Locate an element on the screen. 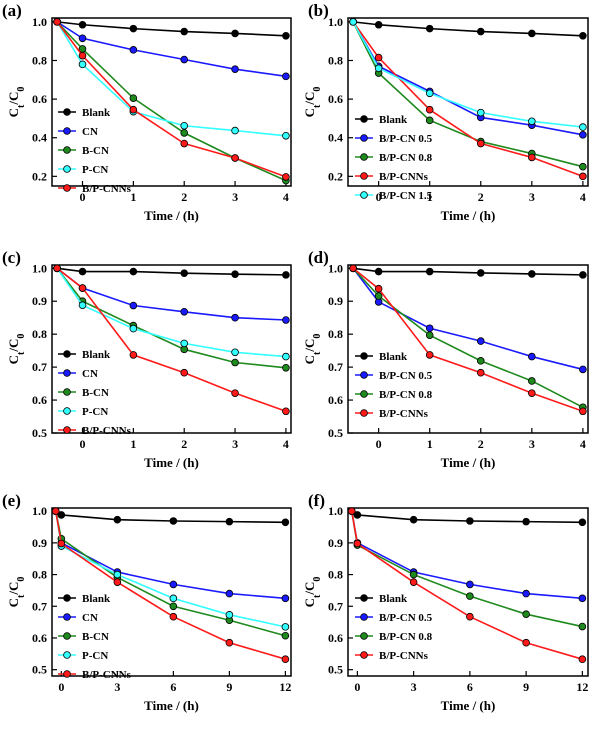 The height and width of the screenshot is (730, 600). series-b-cn is located at coordinates (171, 101).